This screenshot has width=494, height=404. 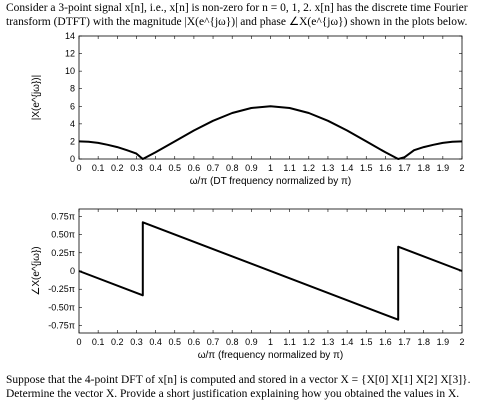 What do you see at coordinates (72, 141) in the screenshot?
I see `magnitude-y-tick-label: 2` at bounding box center [72, 141].